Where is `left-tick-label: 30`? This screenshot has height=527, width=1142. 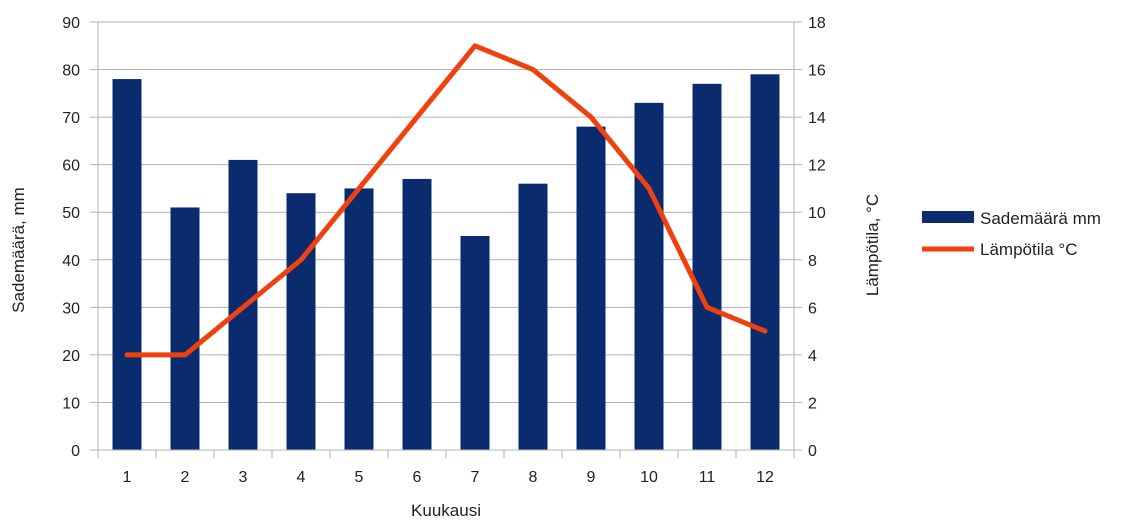 left-tick-label: 30 is located at coordinates (71, 308).